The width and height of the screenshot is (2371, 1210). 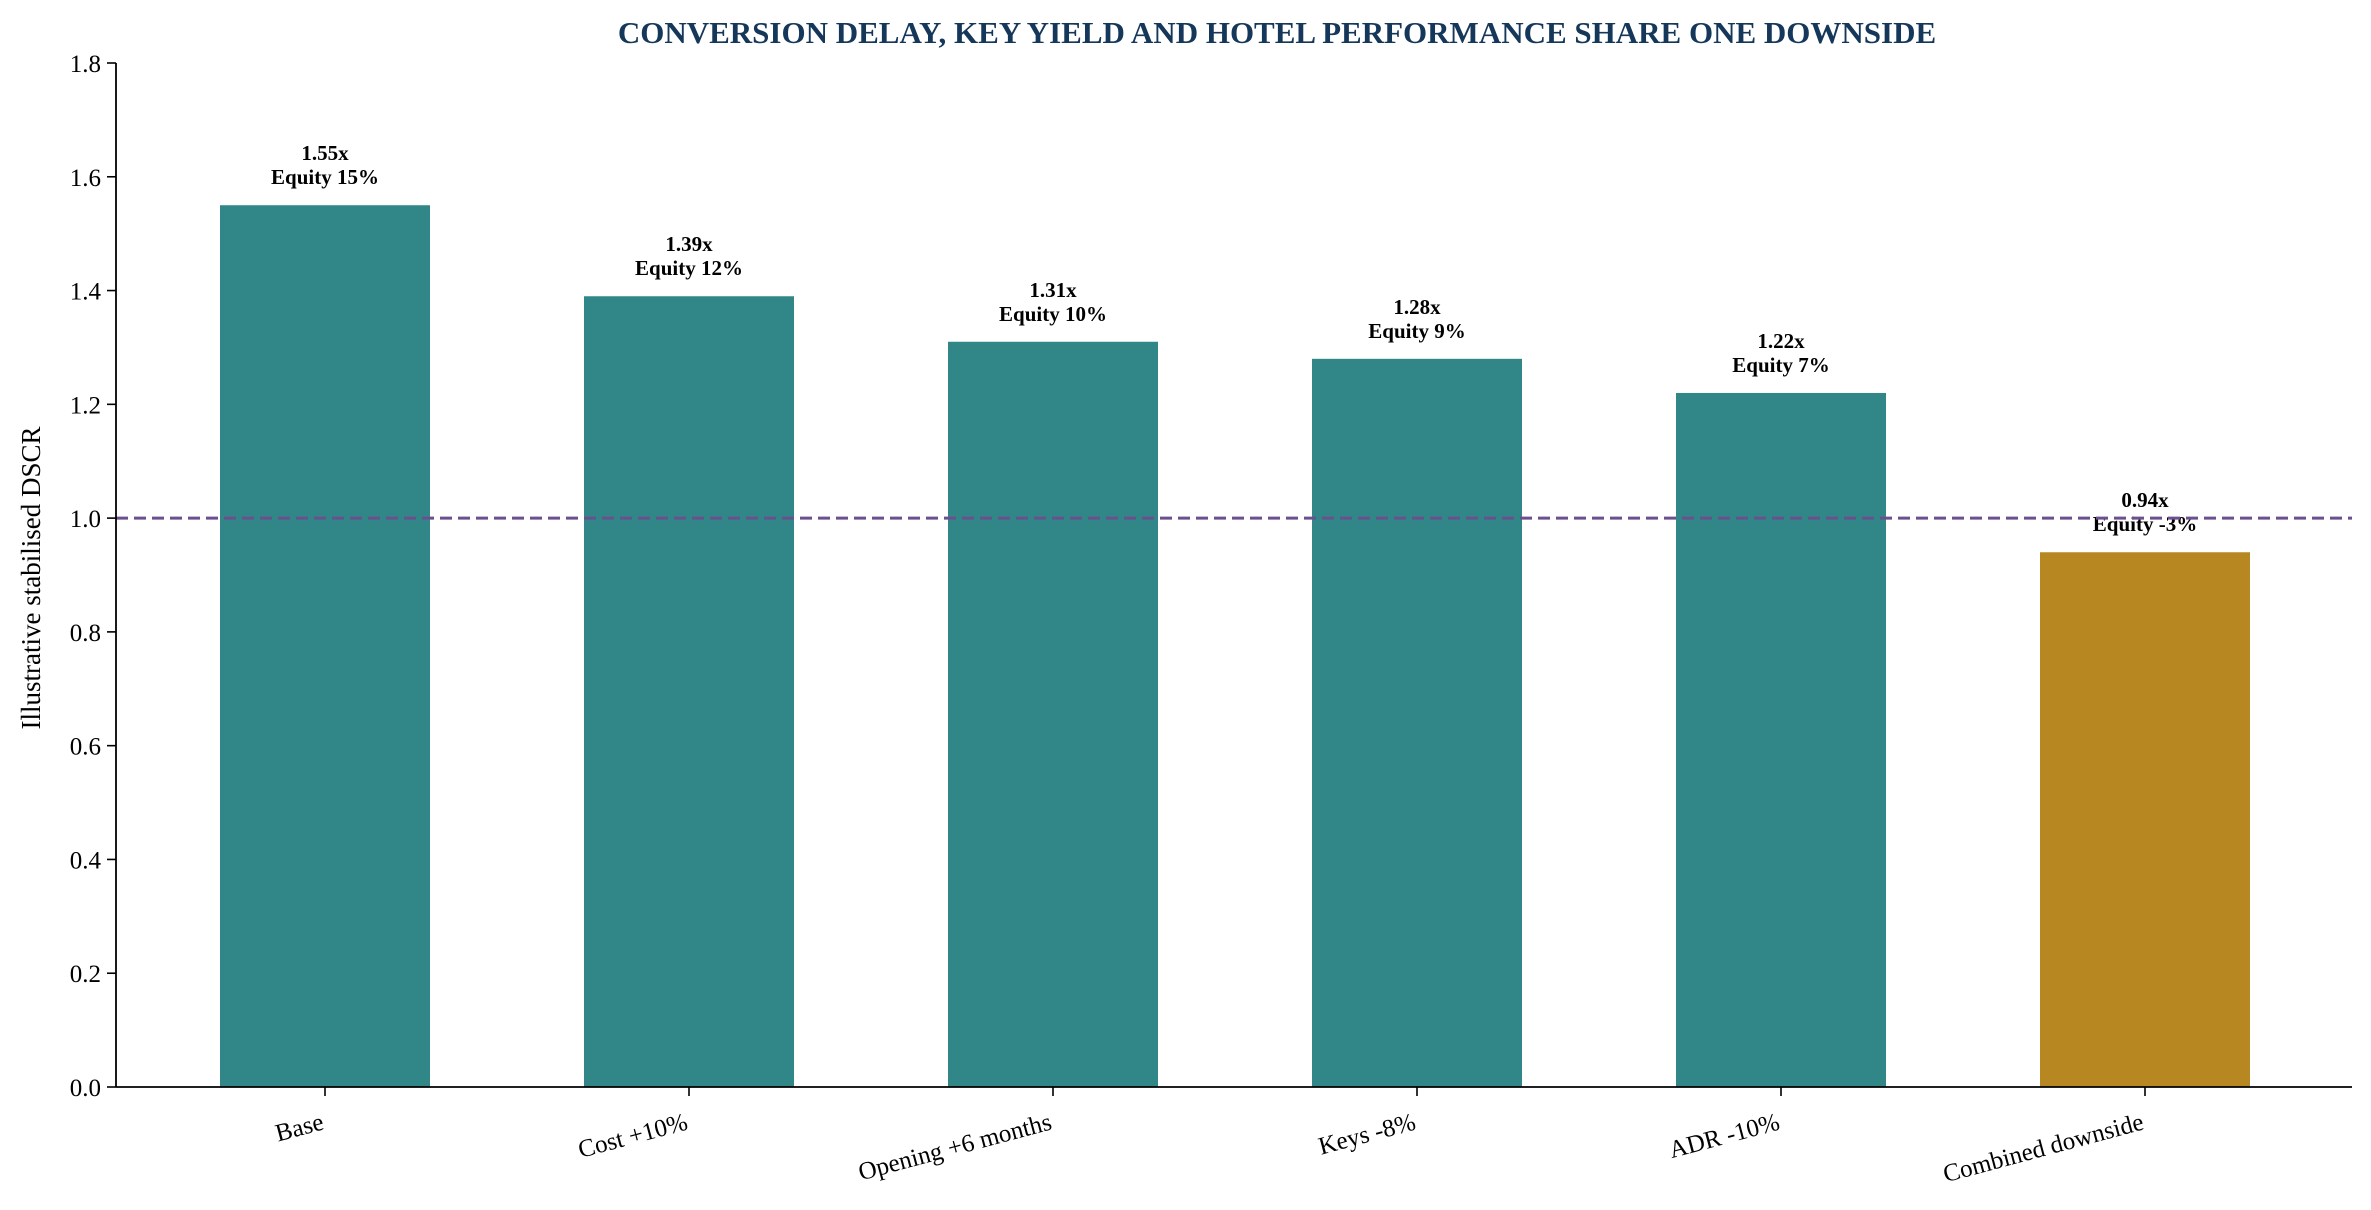 I want to click on x-tick-label: Cost +10%, so click(x=632, y=1136).